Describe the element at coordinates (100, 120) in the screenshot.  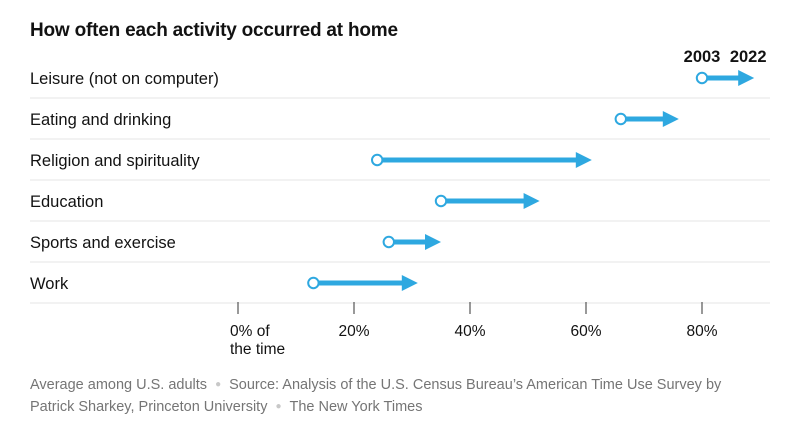
I see `category-label: Eating and drinking` at that location.